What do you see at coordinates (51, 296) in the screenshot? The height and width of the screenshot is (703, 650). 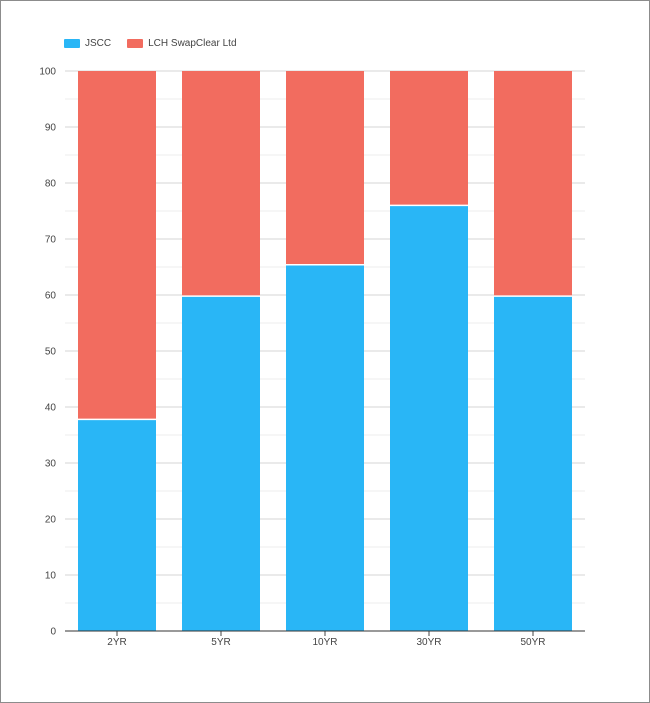 I see `y-tick-label: 60` at bounding box center [51, 296].